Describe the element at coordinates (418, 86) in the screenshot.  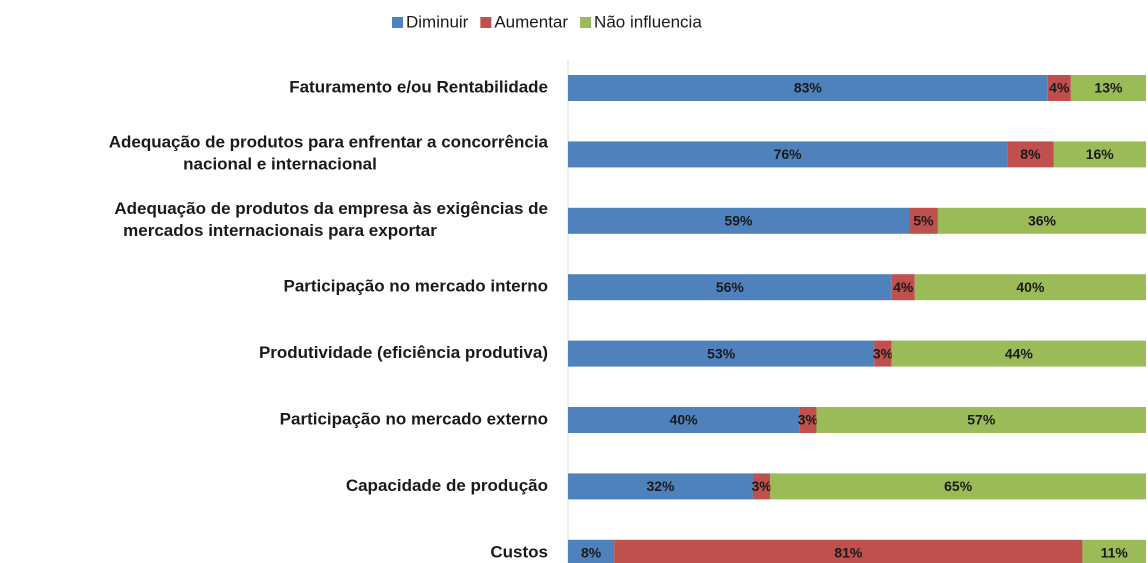
I see `category-label: Faturamento e/ou Rentabilidade` at that location.